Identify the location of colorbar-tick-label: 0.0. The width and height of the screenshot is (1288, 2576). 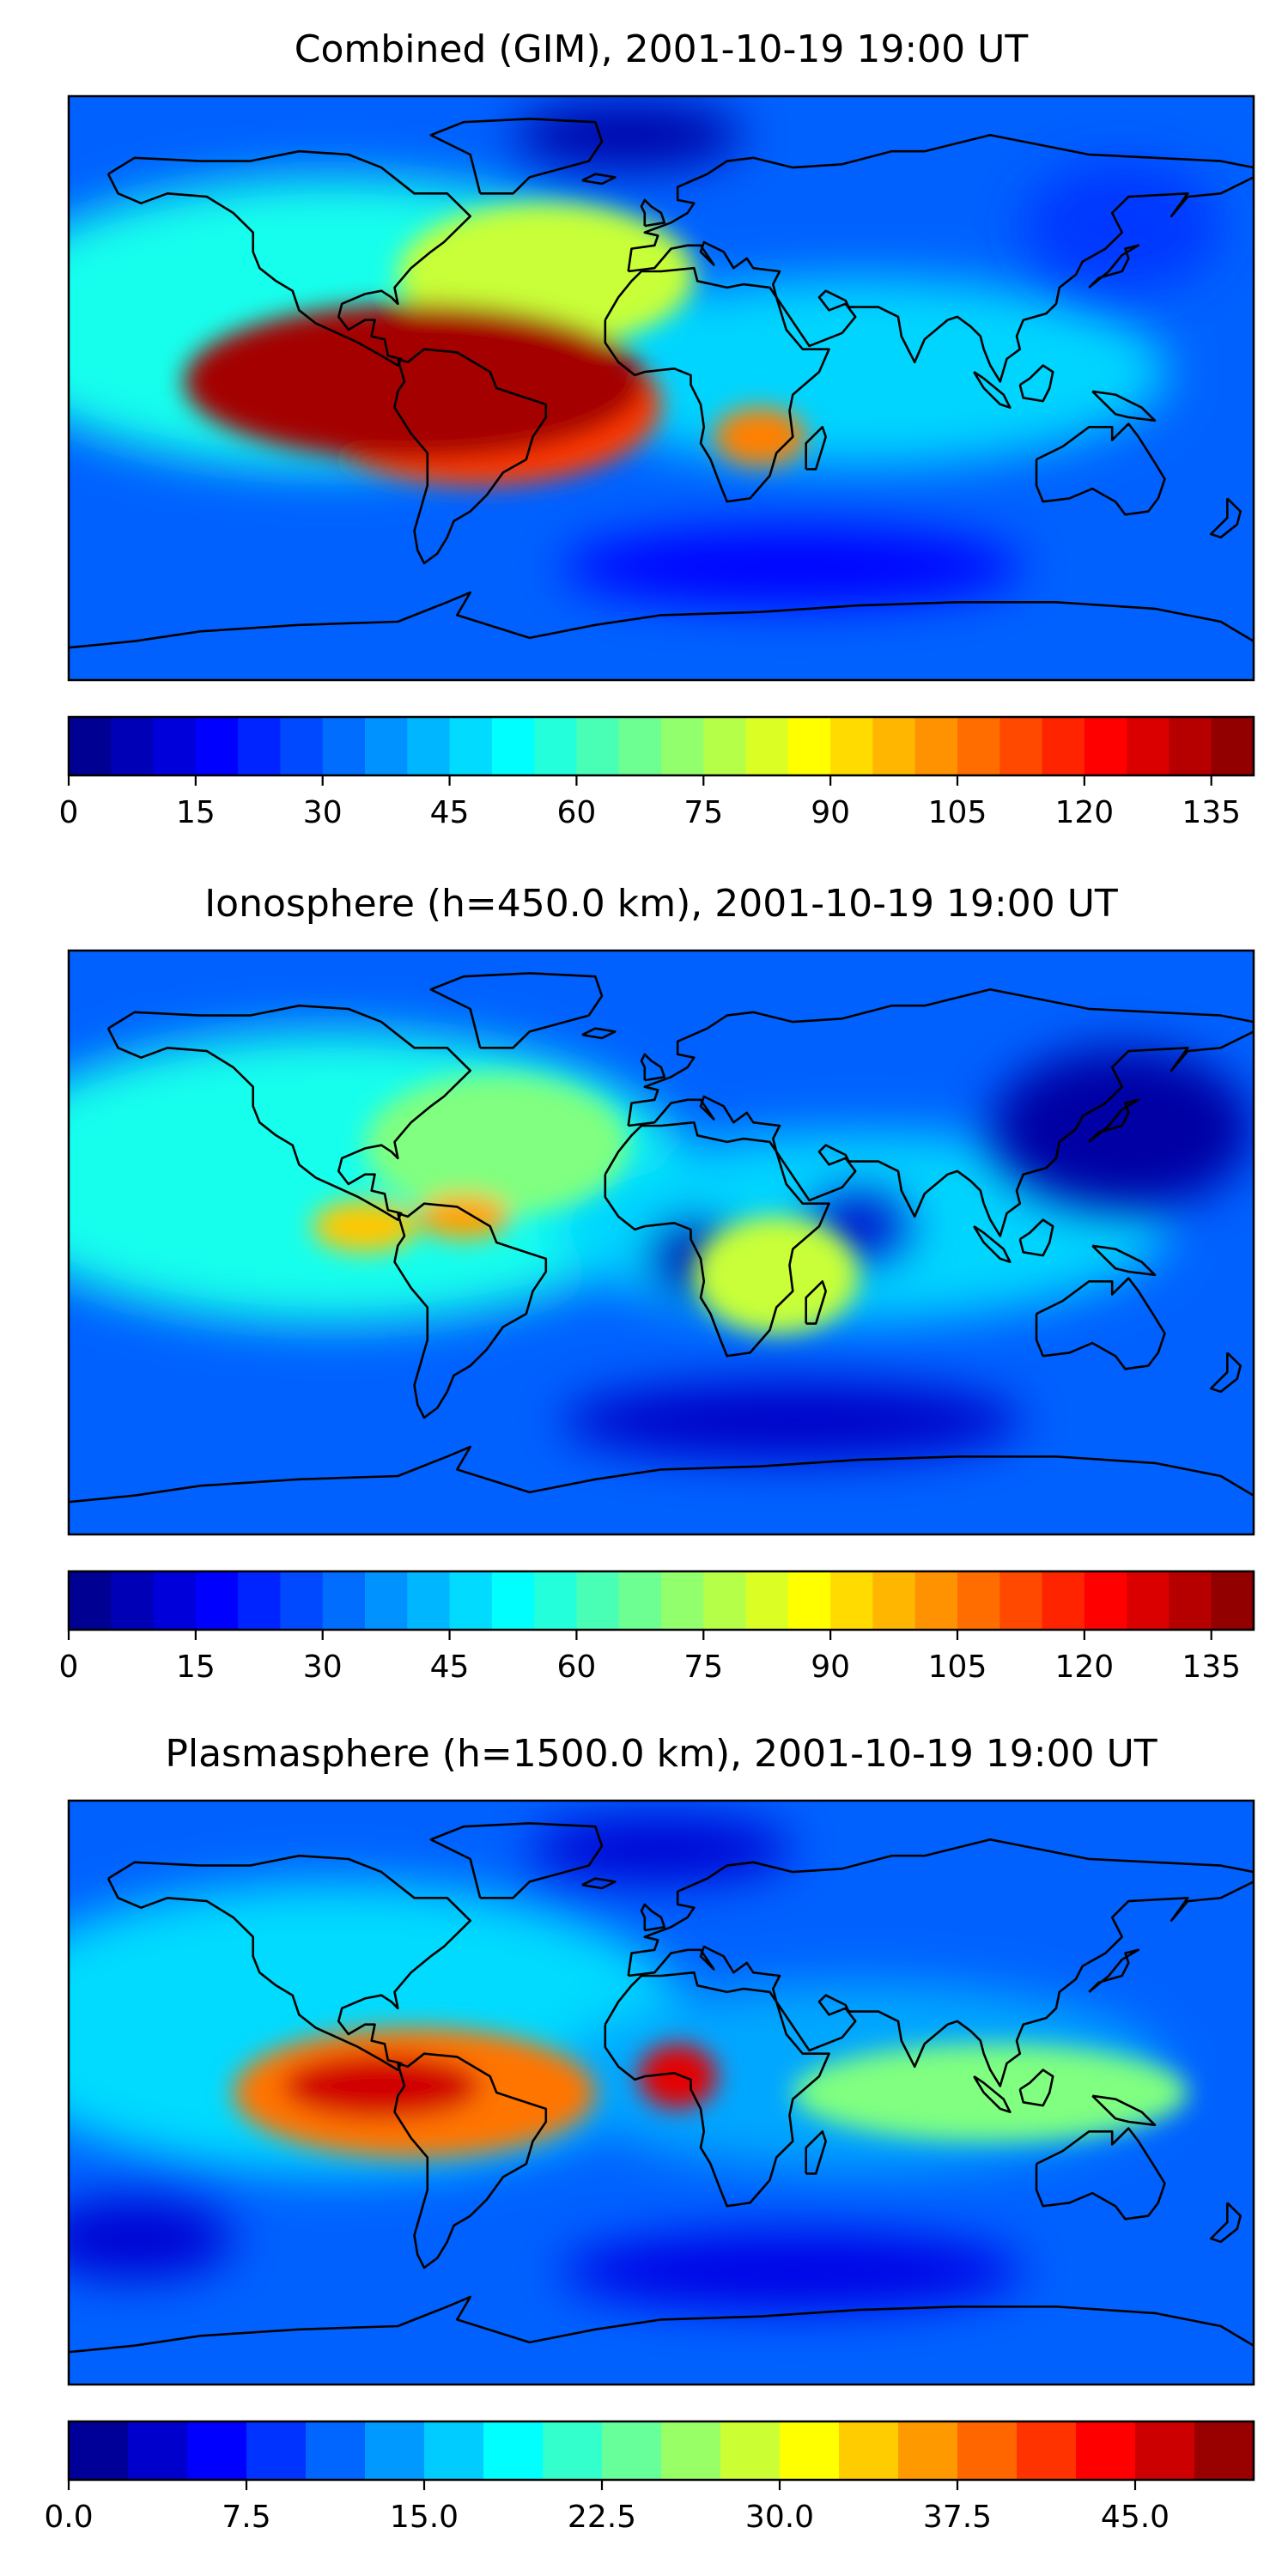
(69, 2517).